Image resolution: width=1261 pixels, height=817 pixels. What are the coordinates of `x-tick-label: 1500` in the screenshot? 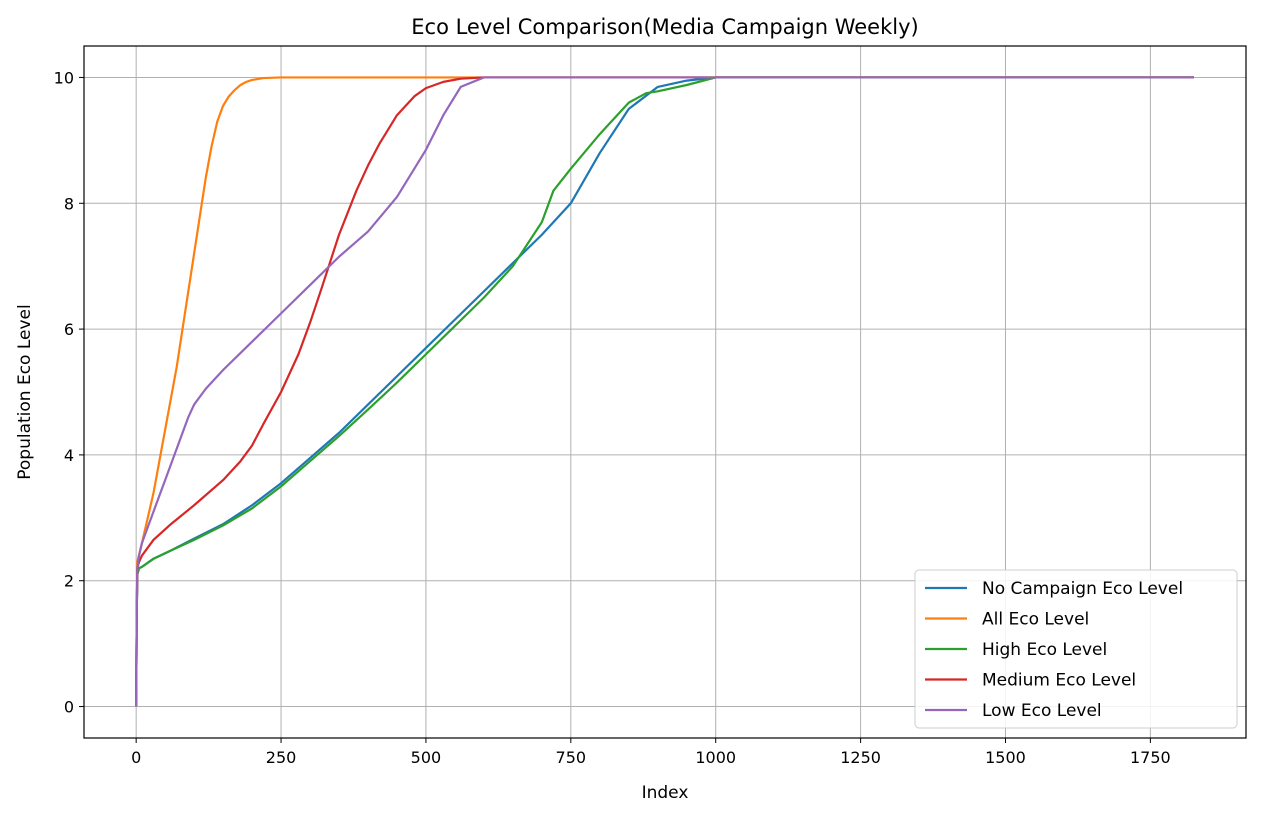 It's located at (1005, 757).